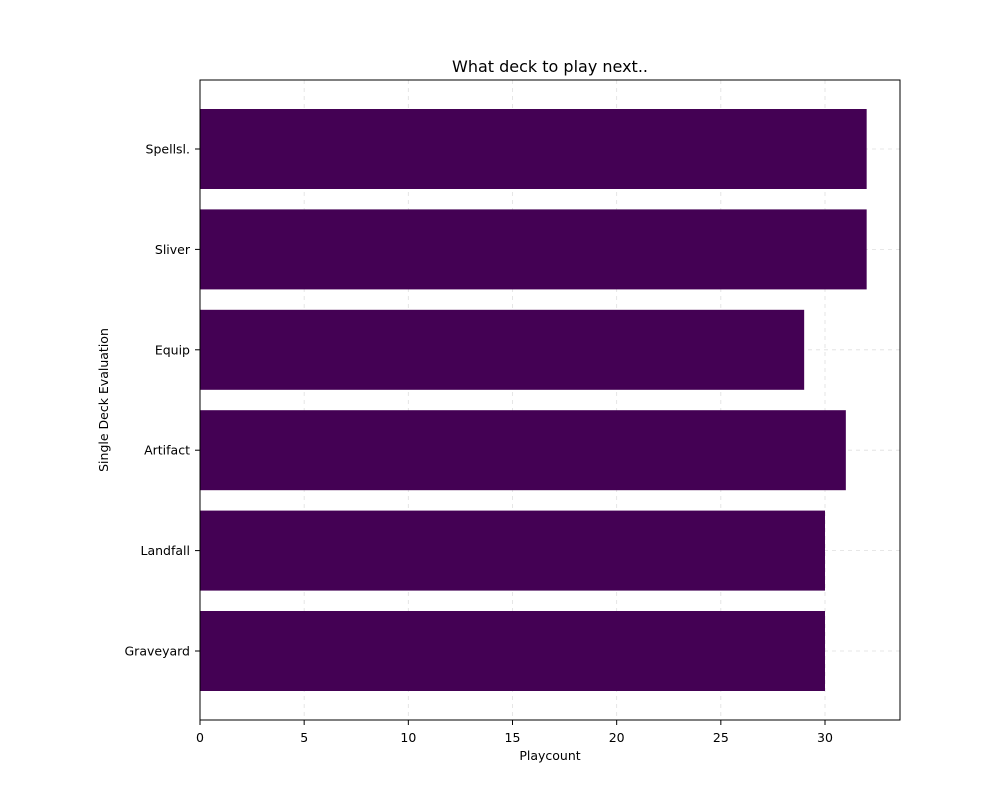 The image size is (1000, 800). I want to click on bar-landfall, so click(512, 550).